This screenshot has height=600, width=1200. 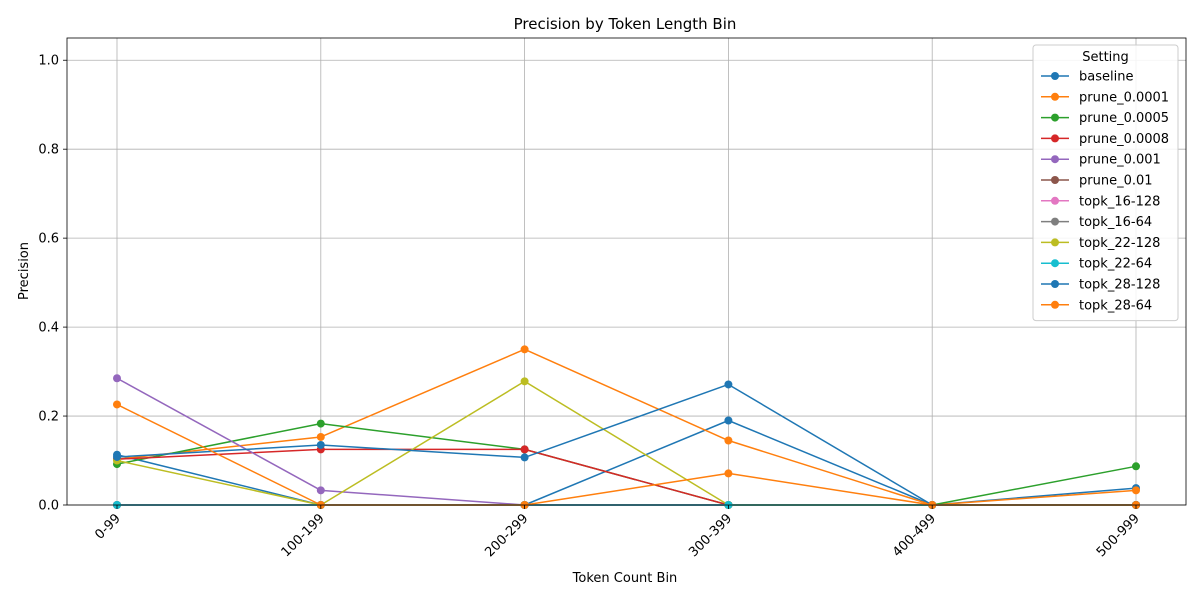 I want to click on legend-label: prune_0.0008, so click(x=1124, y=139).